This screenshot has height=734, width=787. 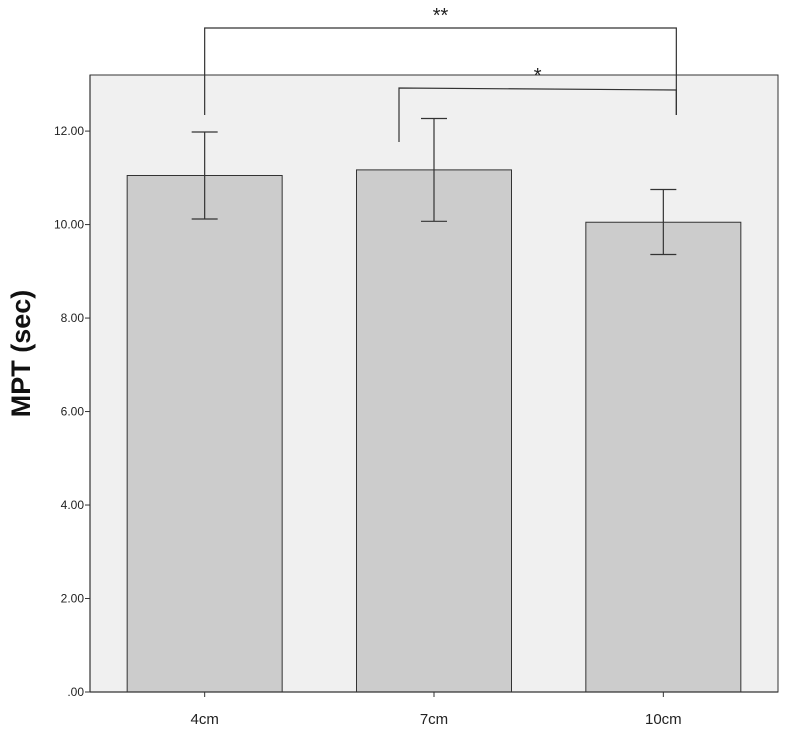 I want to click on x-tick-label: 7cm, so click(x=434, y=719).